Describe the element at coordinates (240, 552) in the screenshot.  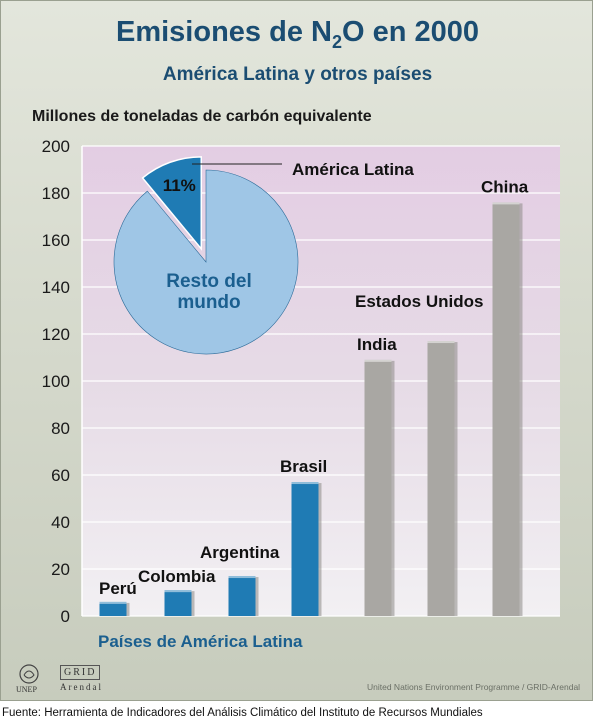
I see `bar-category-label: Argentina` at that location.